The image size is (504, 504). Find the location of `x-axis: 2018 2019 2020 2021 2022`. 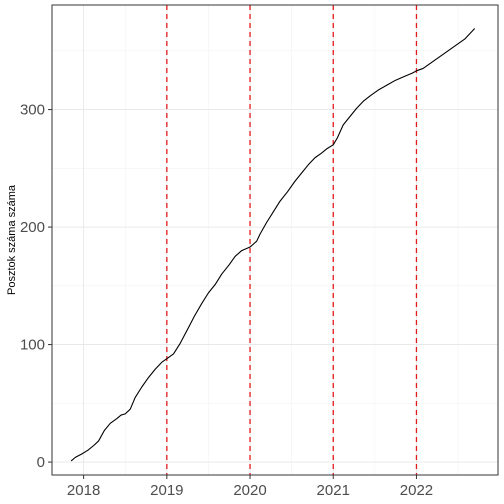

x-axis: 2018 2019 2020 2021 2022 is located at coordinates (250, 487).